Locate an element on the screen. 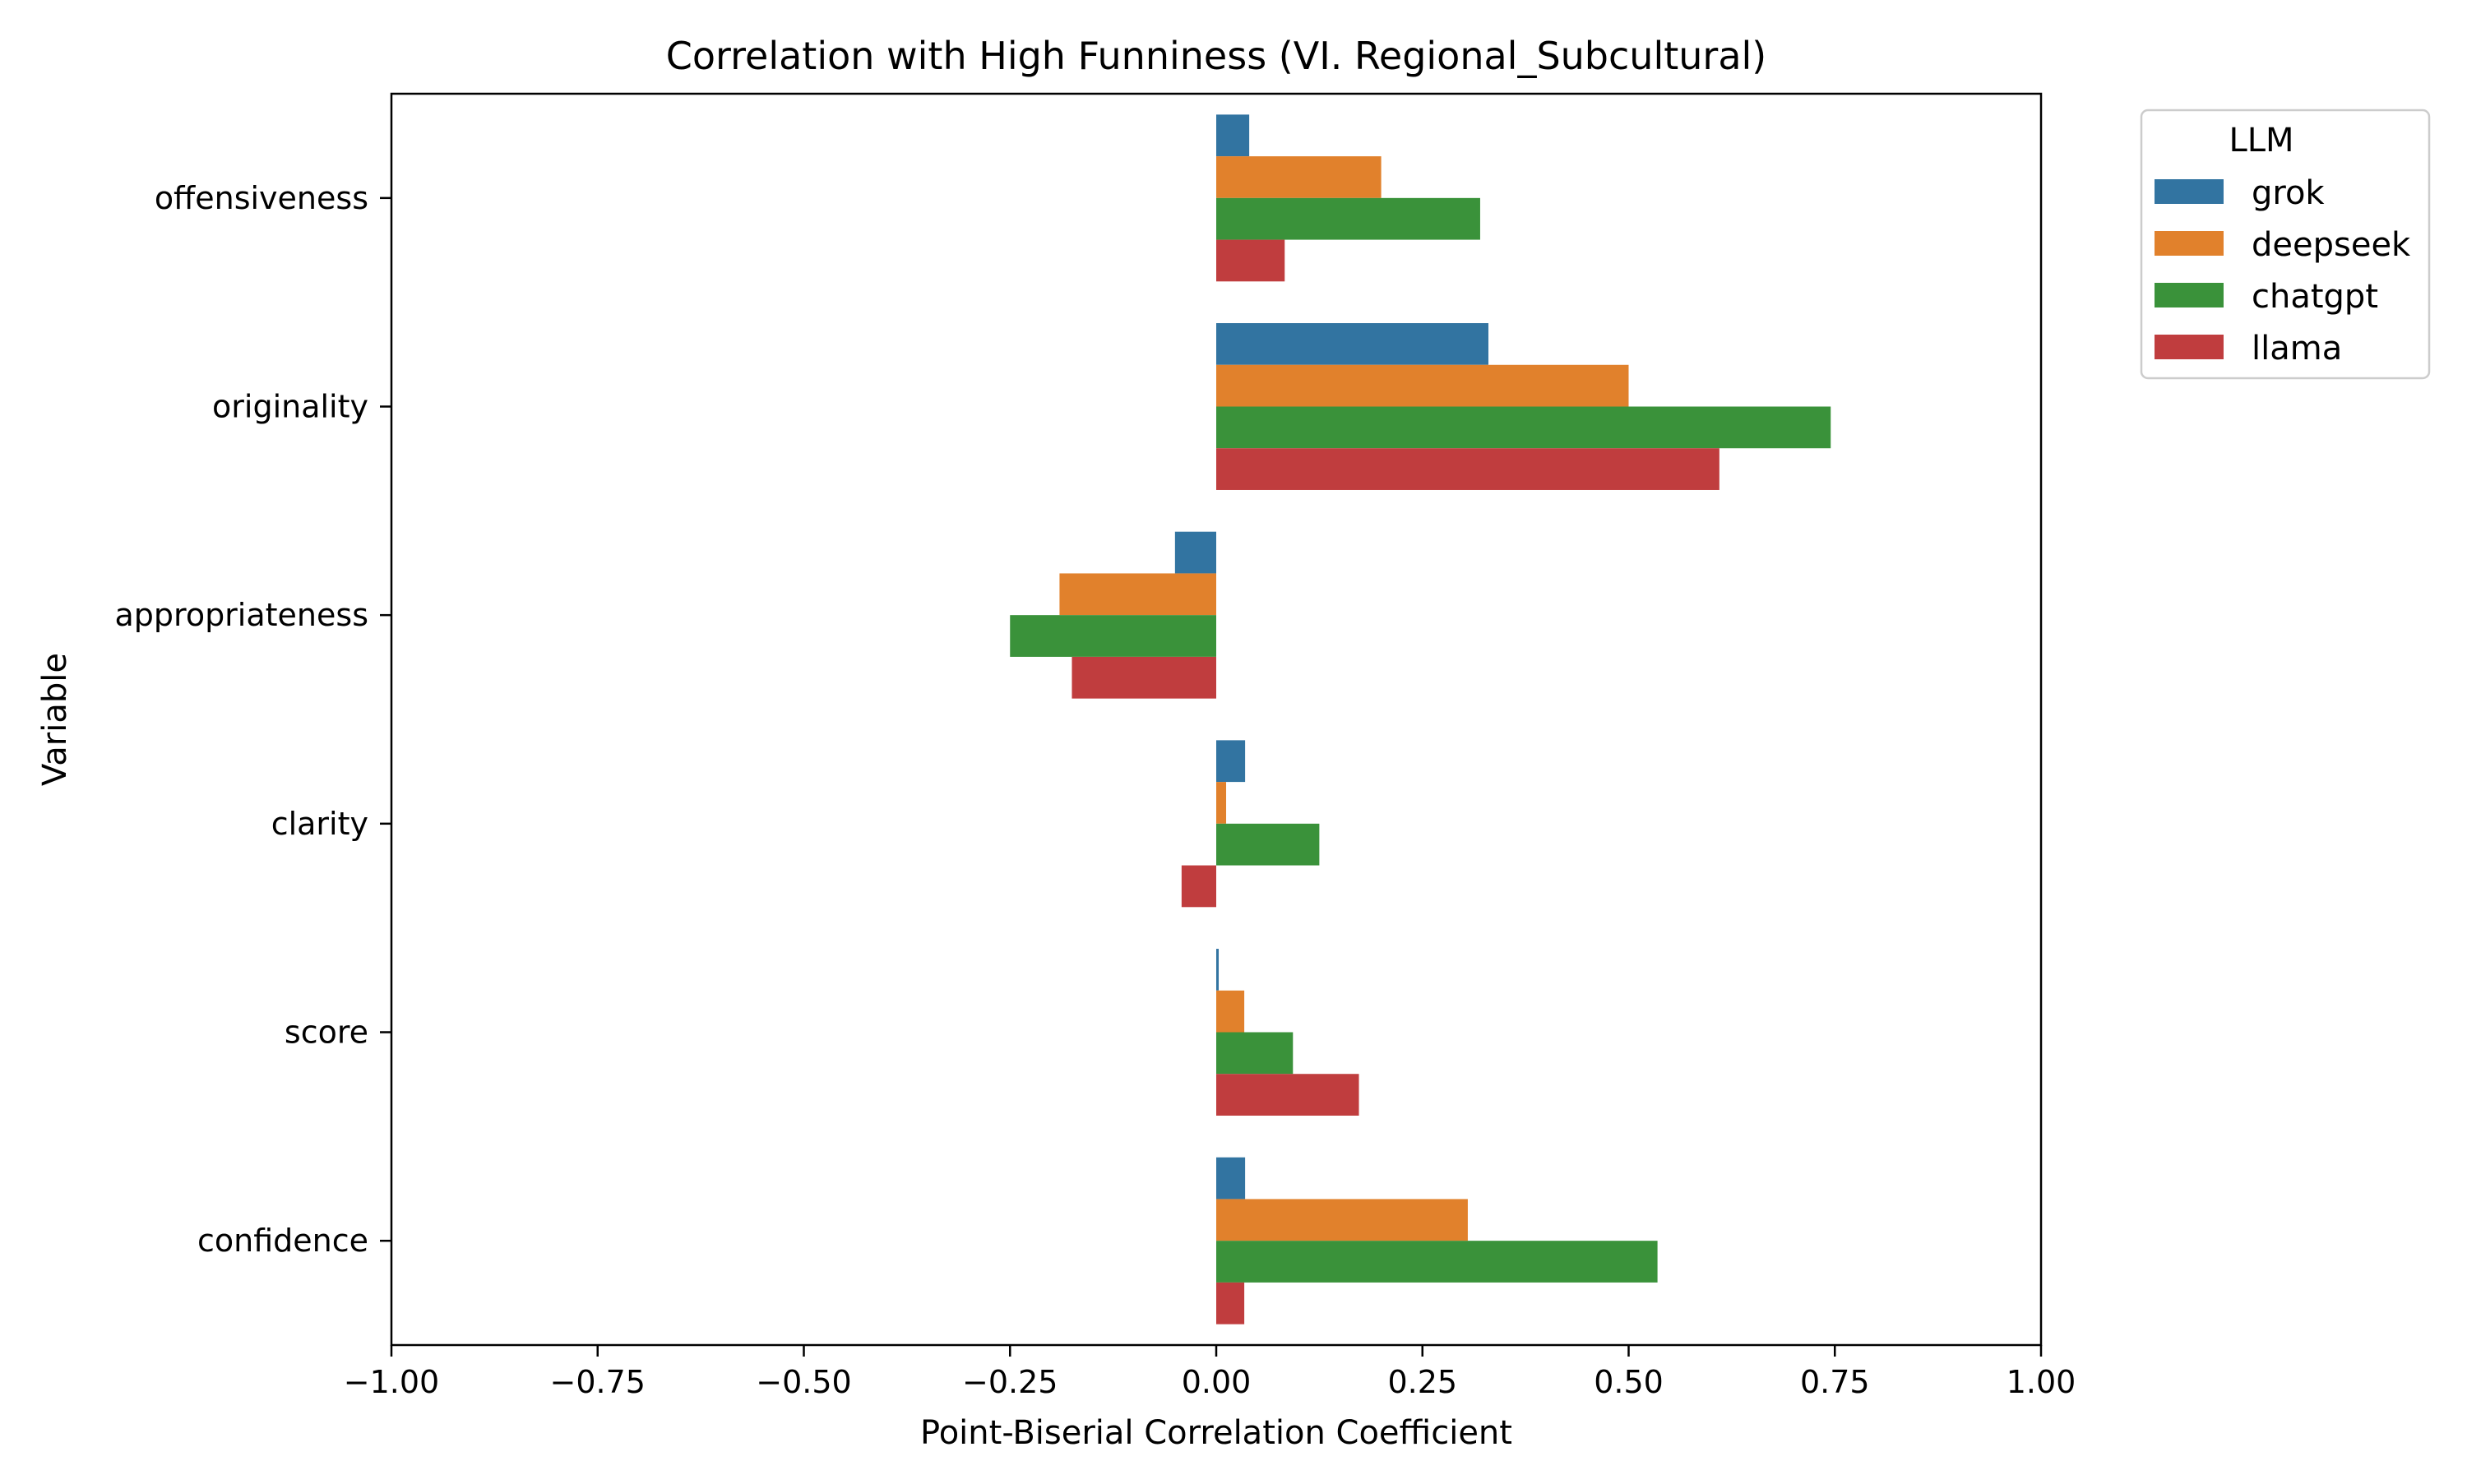 This screenshot has height=1484, width=2467. legend-label-chatgpt: chatgpt is located at coordinates (2315, 297).